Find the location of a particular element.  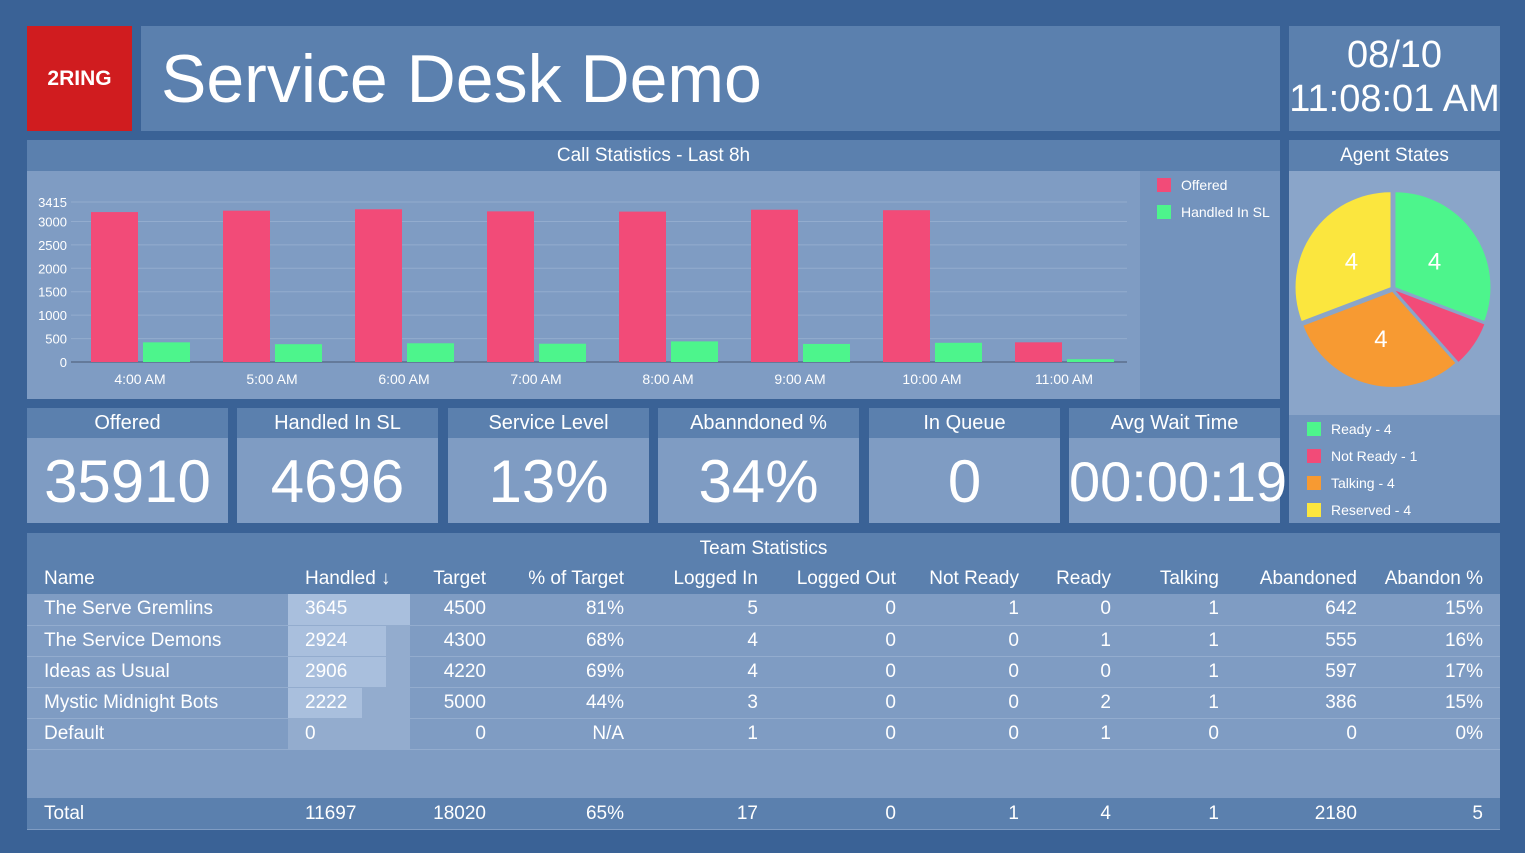

cell-target: 4220 is located at coordinates (456, 672).